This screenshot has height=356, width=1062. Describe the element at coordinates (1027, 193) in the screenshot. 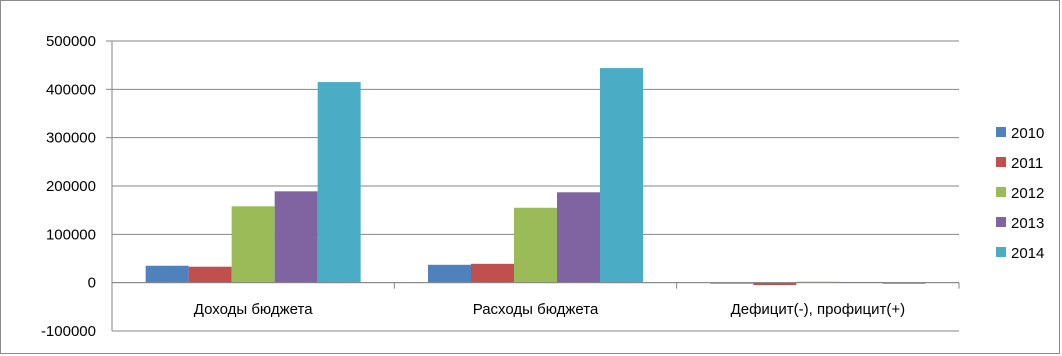

I see `legend-label-2012: 2012` at that location.